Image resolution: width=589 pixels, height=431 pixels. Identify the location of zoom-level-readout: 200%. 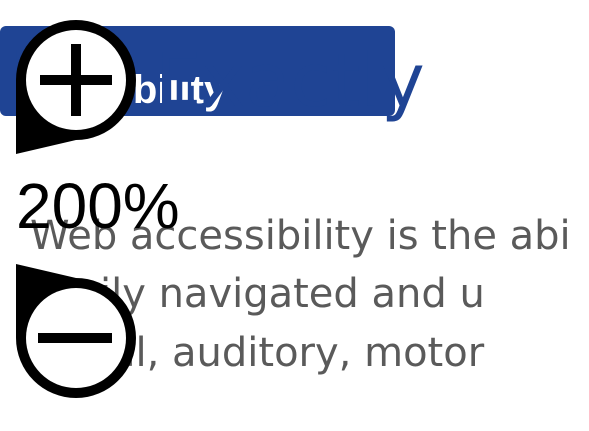
(98, 206).